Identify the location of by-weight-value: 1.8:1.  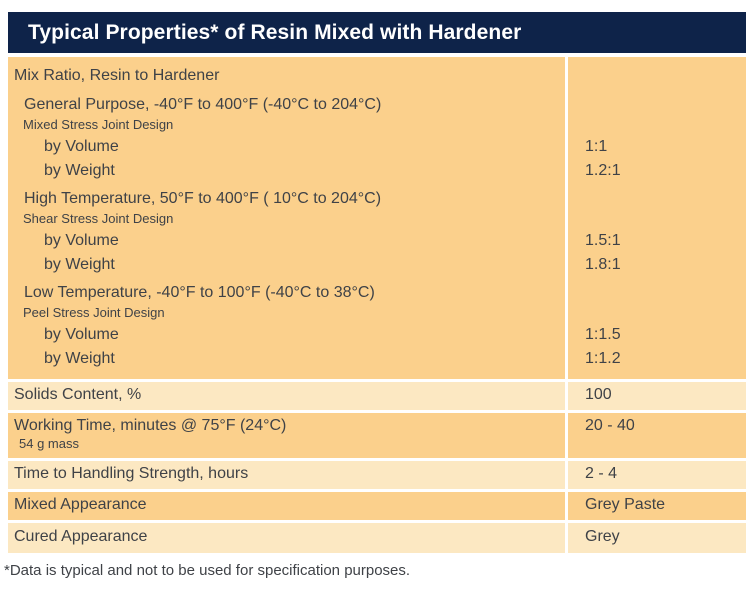
(603, 264).